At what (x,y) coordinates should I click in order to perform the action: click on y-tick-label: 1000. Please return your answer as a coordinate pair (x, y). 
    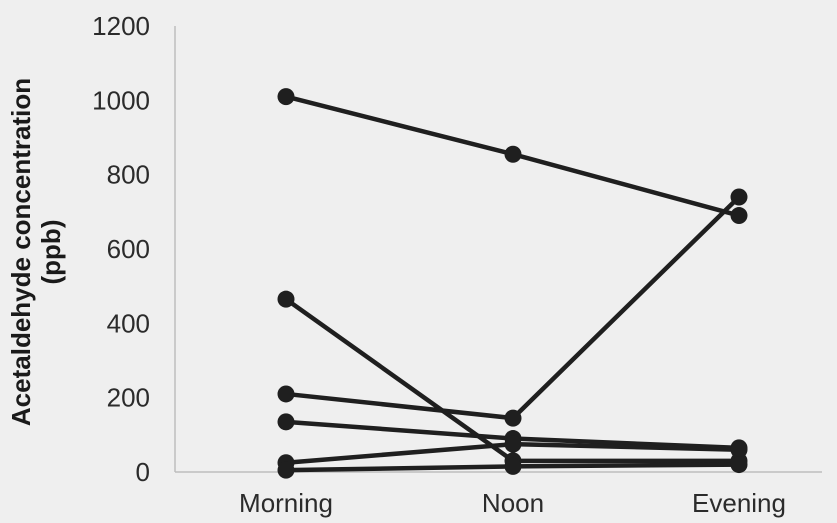
    Looking at the image, I should click on (121, 100).